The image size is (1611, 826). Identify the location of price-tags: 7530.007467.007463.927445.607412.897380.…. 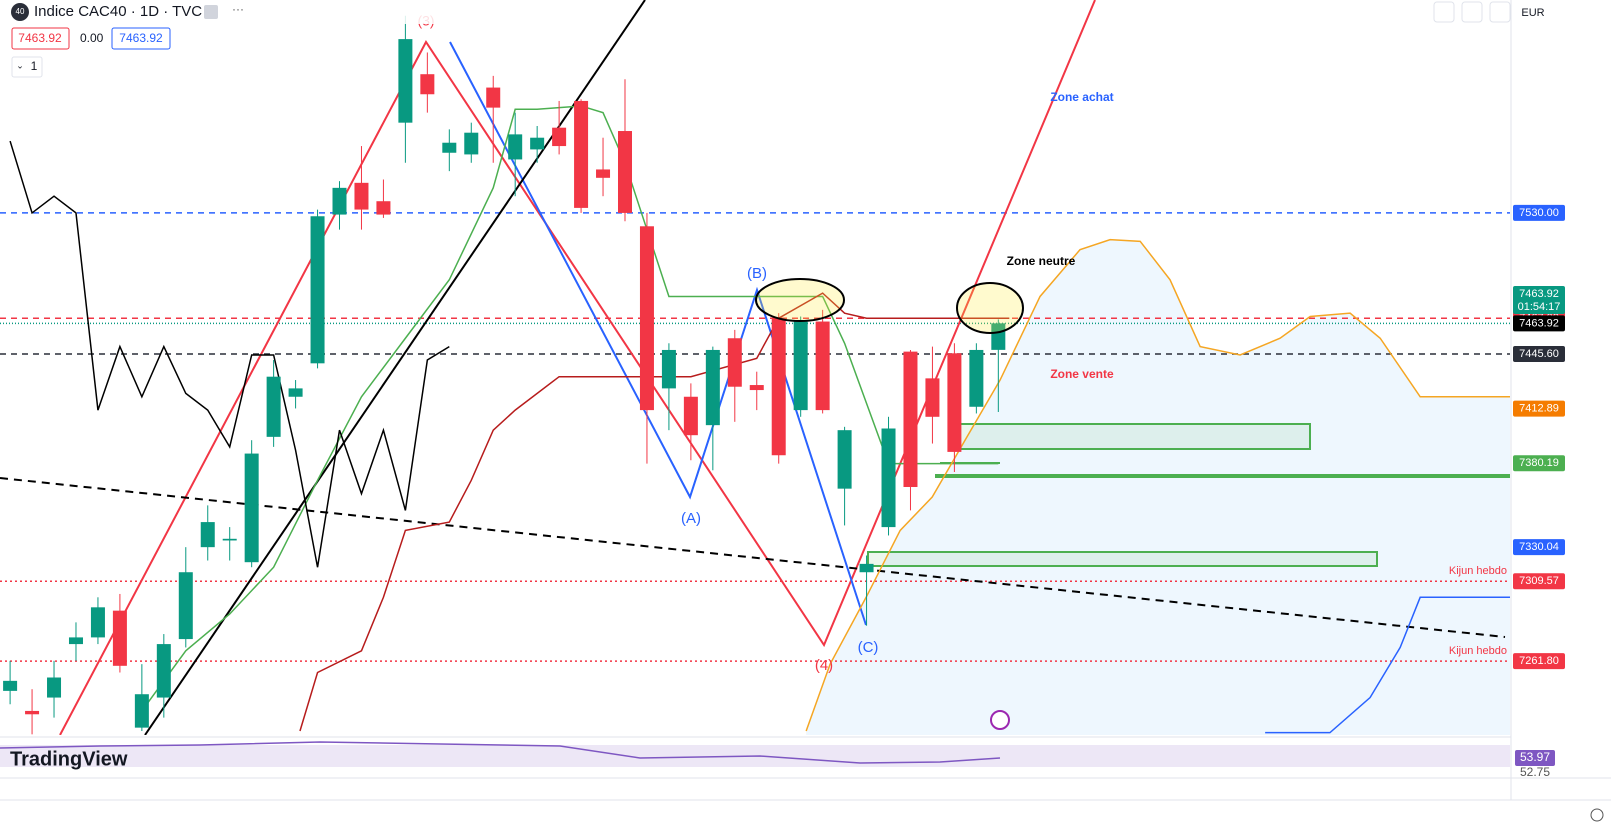
(1539, 437).